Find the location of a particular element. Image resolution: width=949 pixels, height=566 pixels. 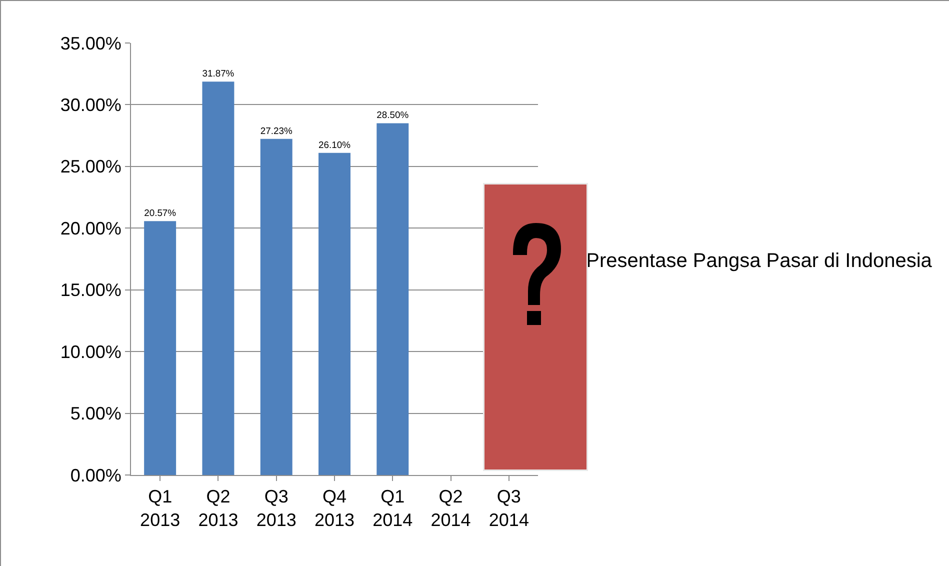

y-tick-label: 35.00% is located at coordinates (91, 43).